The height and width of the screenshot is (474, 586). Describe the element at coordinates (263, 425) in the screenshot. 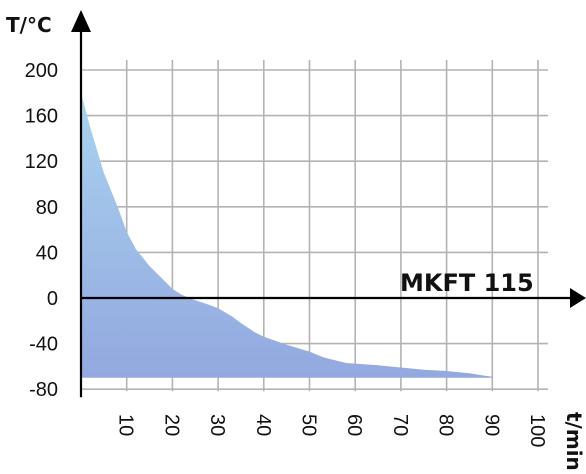

I see `x-tick-label: 40` at that location.